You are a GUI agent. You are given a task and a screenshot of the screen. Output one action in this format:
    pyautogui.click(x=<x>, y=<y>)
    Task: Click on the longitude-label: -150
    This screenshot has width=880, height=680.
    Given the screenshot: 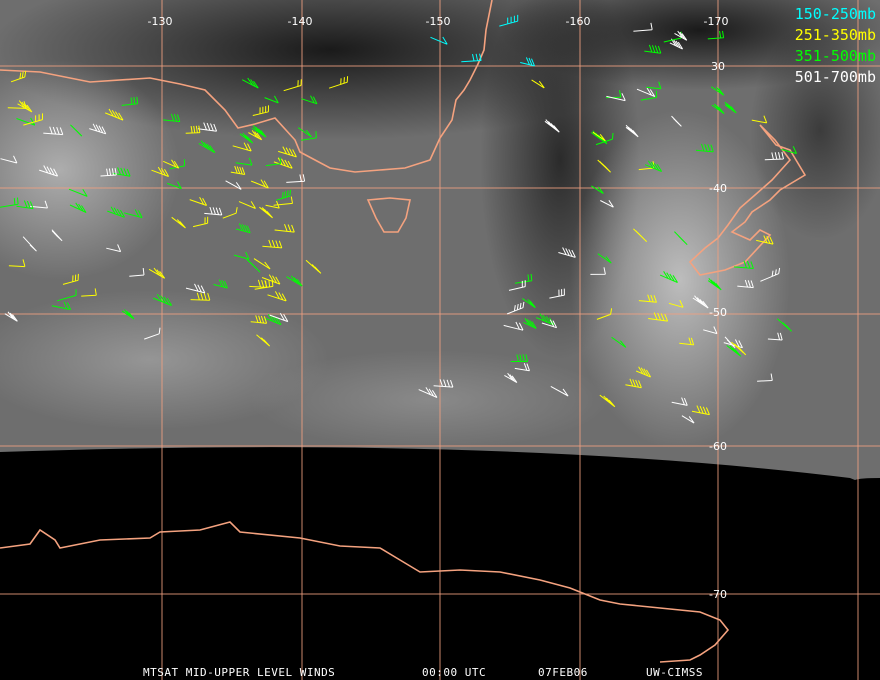 What is the action you would take?
    pyautogui.click(x=438, y=21)
    